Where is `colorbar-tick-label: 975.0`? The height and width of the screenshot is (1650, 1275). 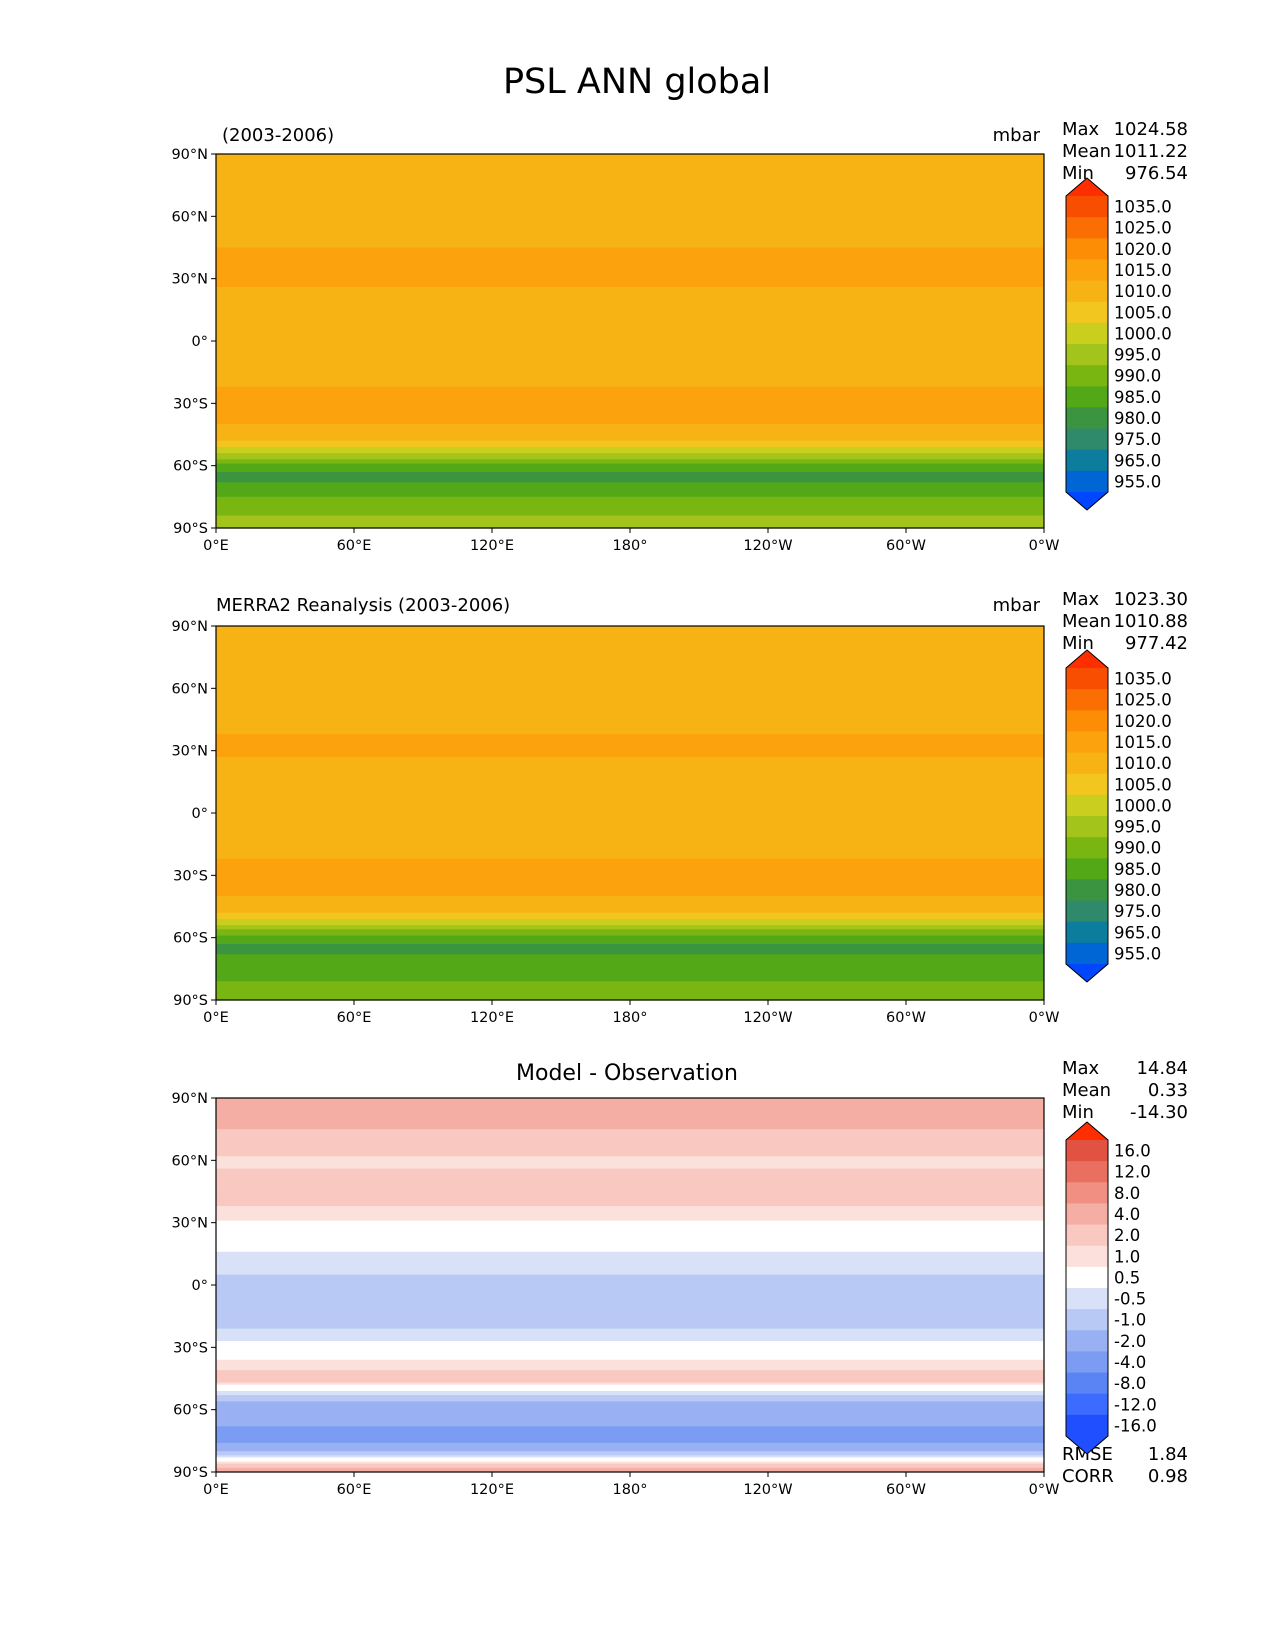
colorbar-tick-label: 975.0 is located at coordinates (1137, 911).